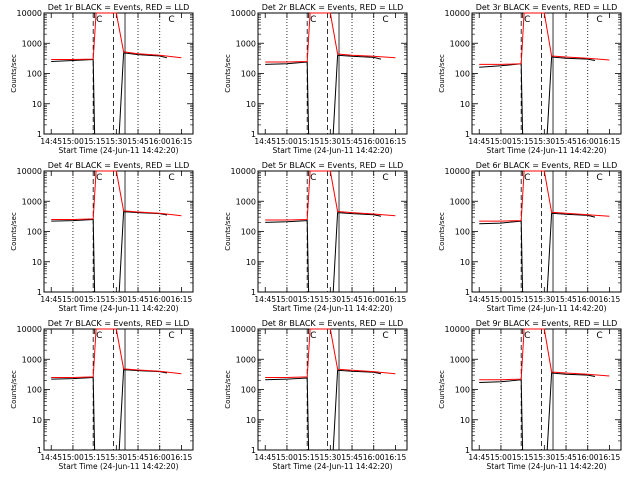 This screenshot has height=480, width=640. I want to click on chart-title: Det 1r BLACK = Events, RED = LLD, so click(119, 7).